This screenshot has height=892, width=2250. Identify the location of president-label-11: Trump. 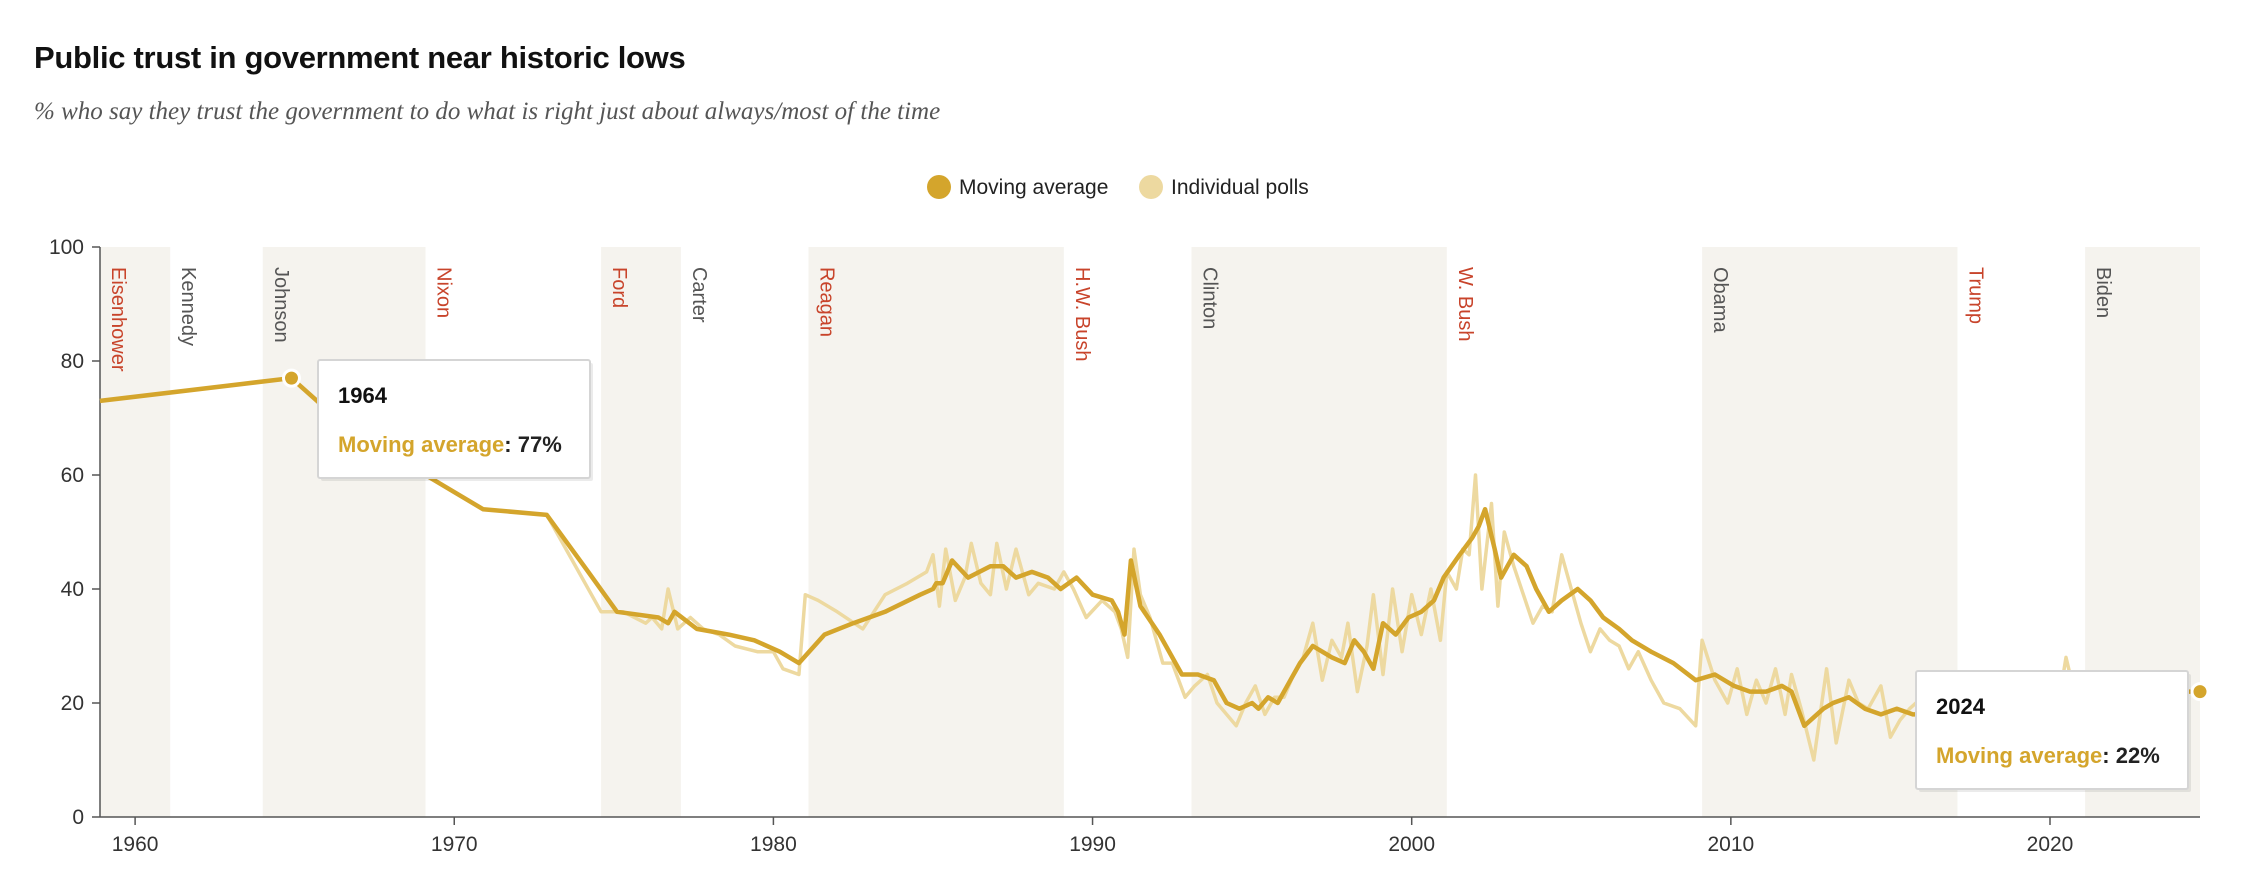
(1975, 295).